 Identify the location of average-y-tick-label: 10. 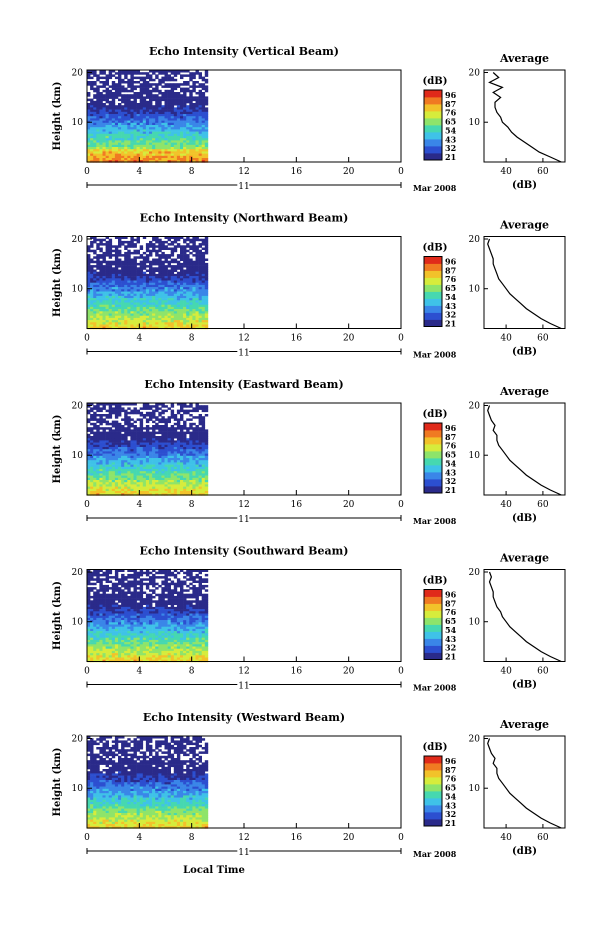
(475, 456).